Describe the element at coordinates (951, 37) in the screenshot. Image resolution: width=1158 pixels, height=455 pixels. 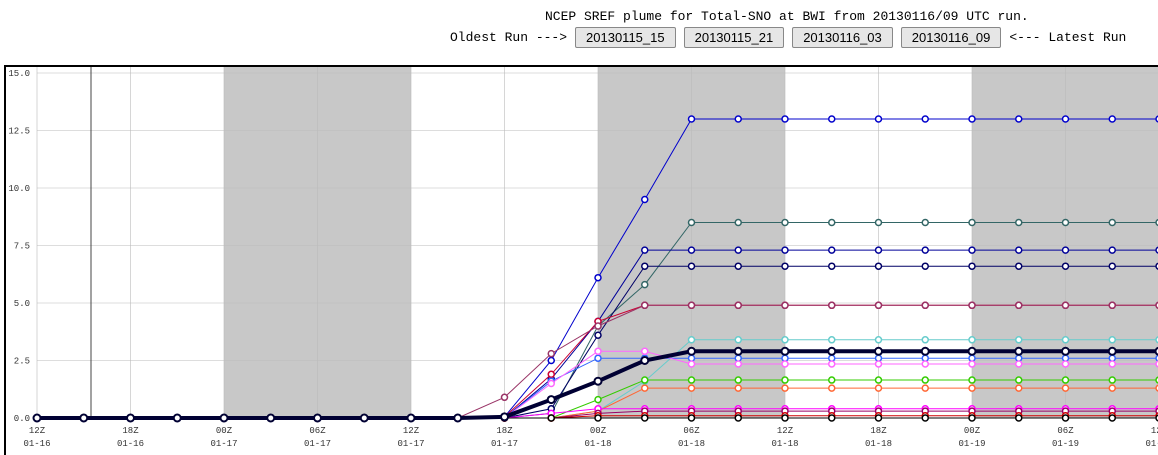
I see `run-button: 20130116_09` at that location.